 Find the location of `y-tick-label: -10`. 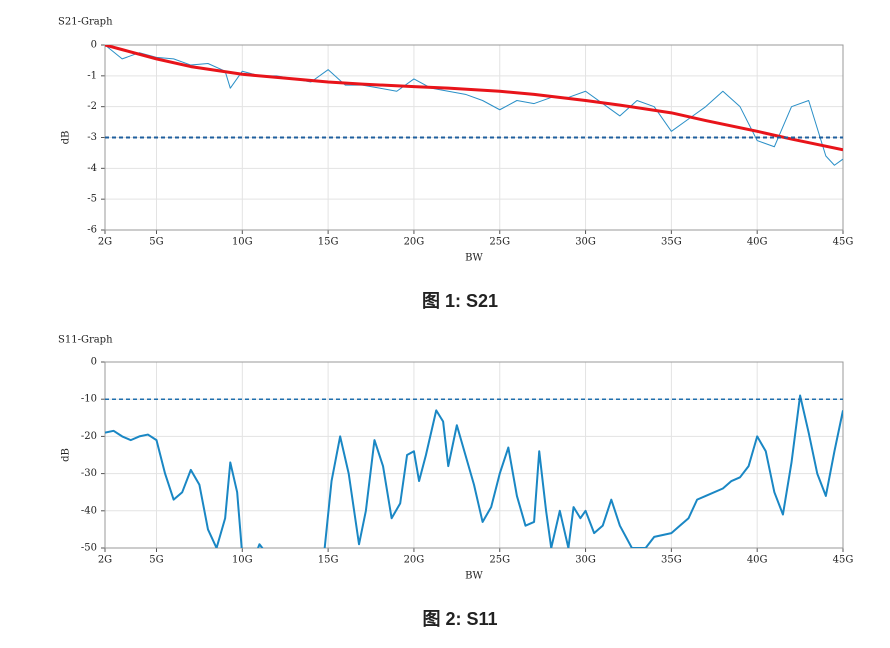

y-tick-label: -10 is located at coordinates (89, 399).